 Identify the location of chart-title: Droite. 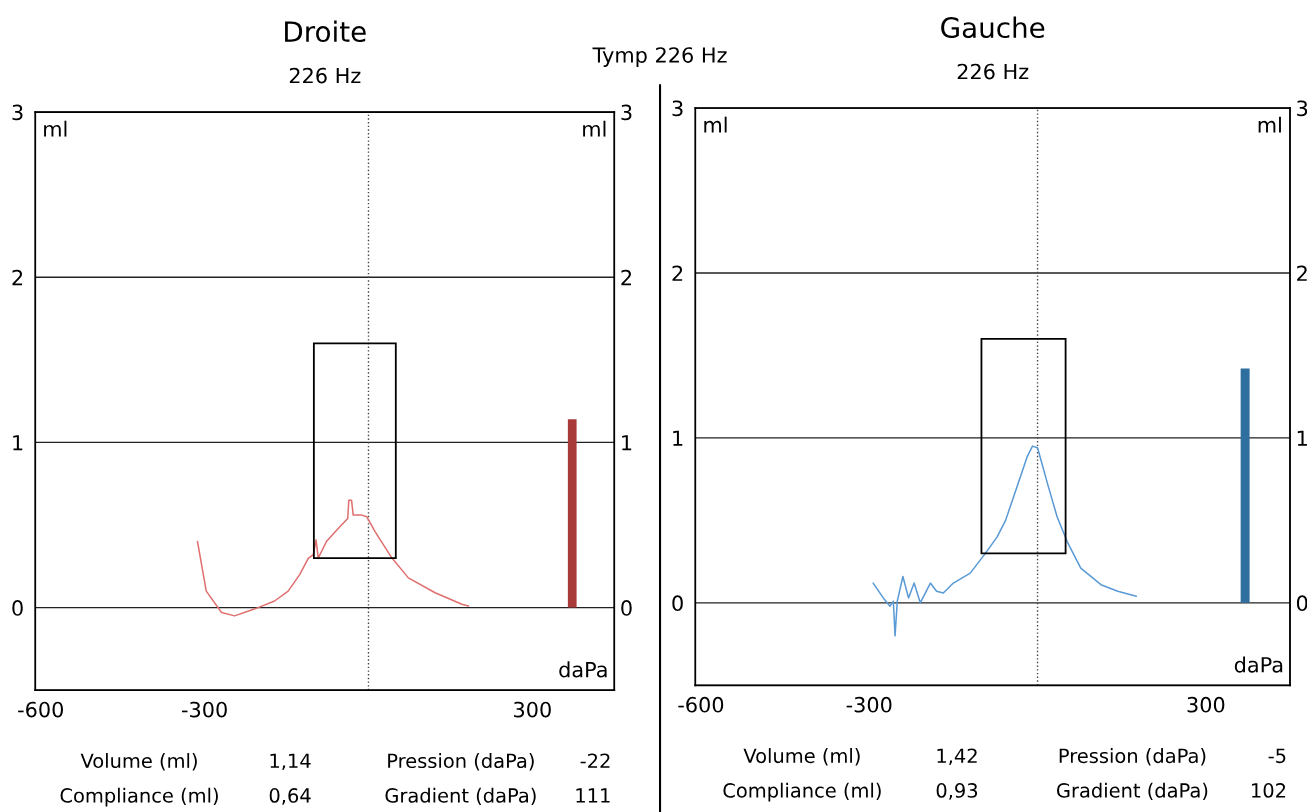
(325, 31).